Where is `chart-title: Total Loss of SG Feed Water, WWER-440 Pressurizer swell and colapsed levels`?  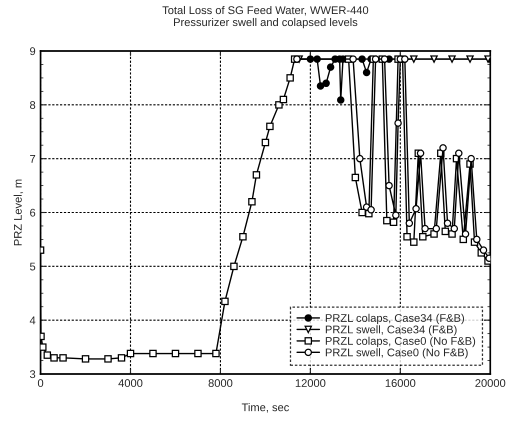 chart-title: Total Loss of SG Feed Water, WWER-440 Pressurizer swell and colapsed levels is located at coordinates (265, 17).